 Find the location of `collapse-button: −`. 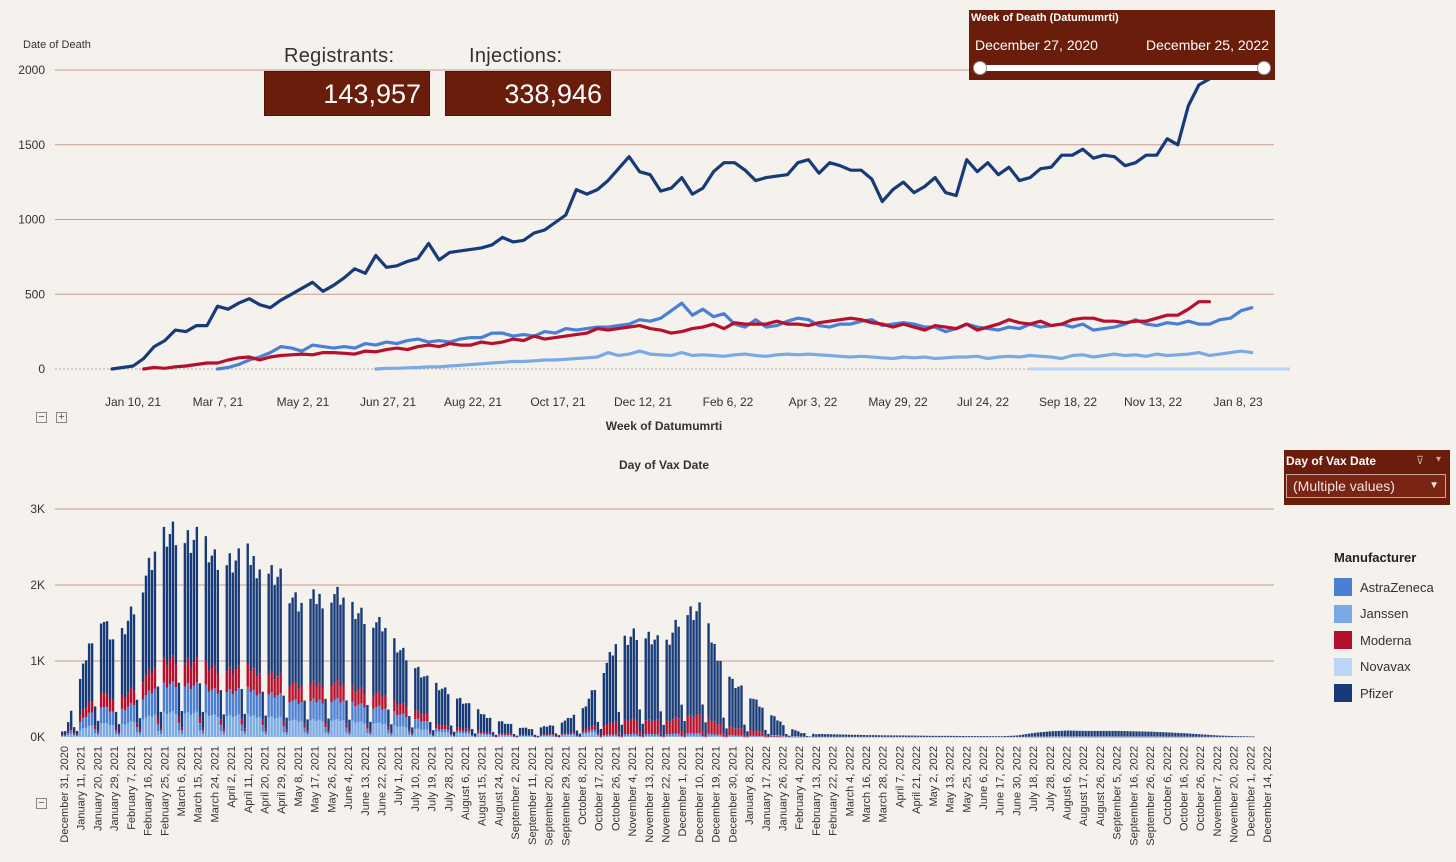

collapse-button: − is located at coordinates (41, 417).